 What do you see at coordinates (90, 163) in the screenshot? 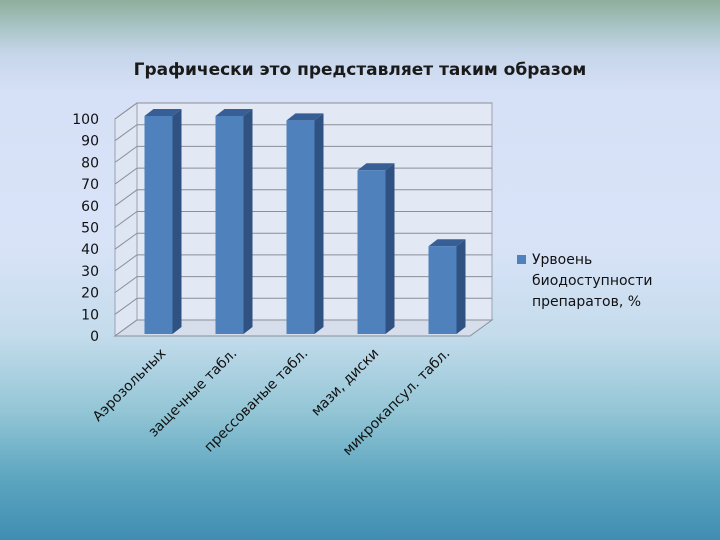
I see `y-tick-label: 80` at bounding box center [90, 163].